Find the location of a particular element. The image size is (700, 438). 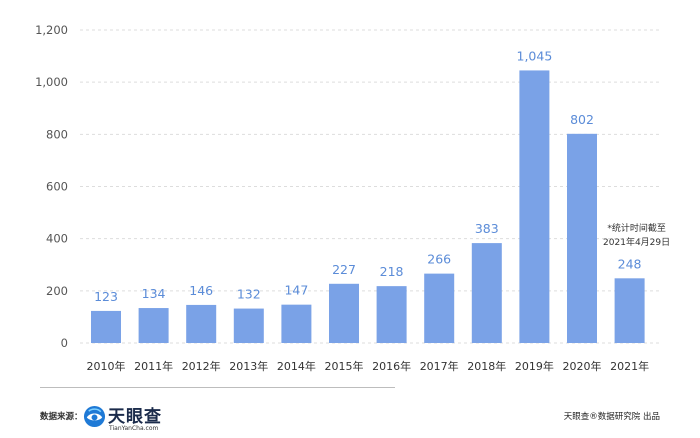

x-tick-label: 2011年 is located at coordinates (153, 366).